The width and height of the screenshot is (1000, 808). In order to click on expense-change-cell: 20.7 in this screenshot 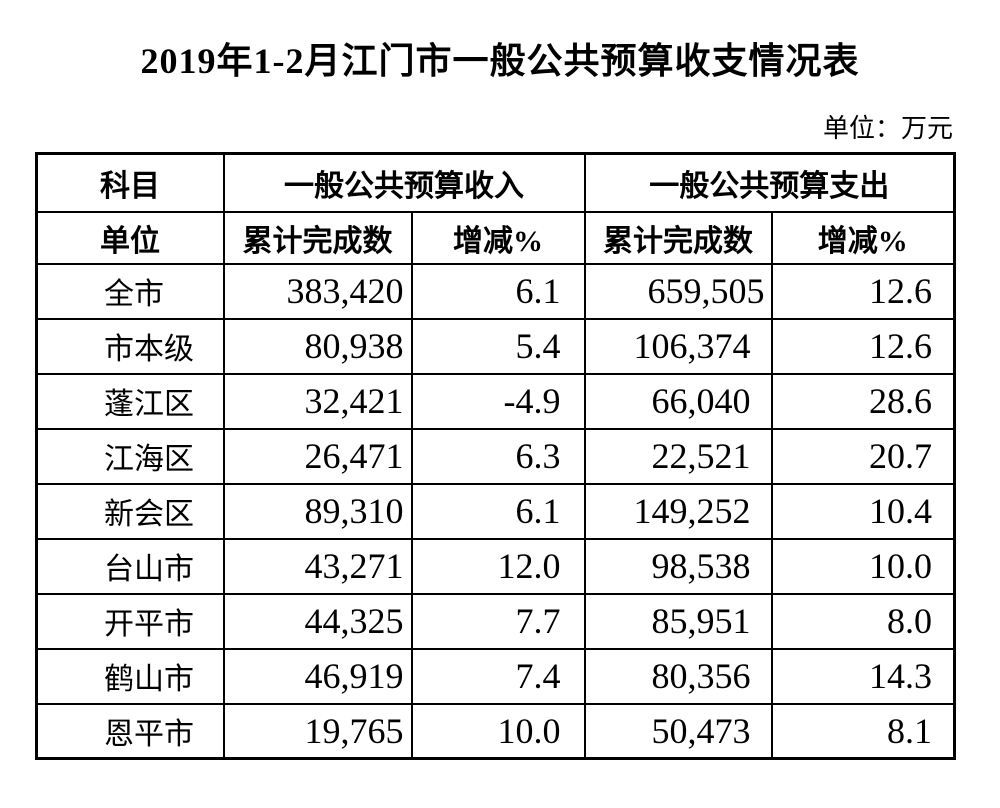, I will do `click(863, 456)`.